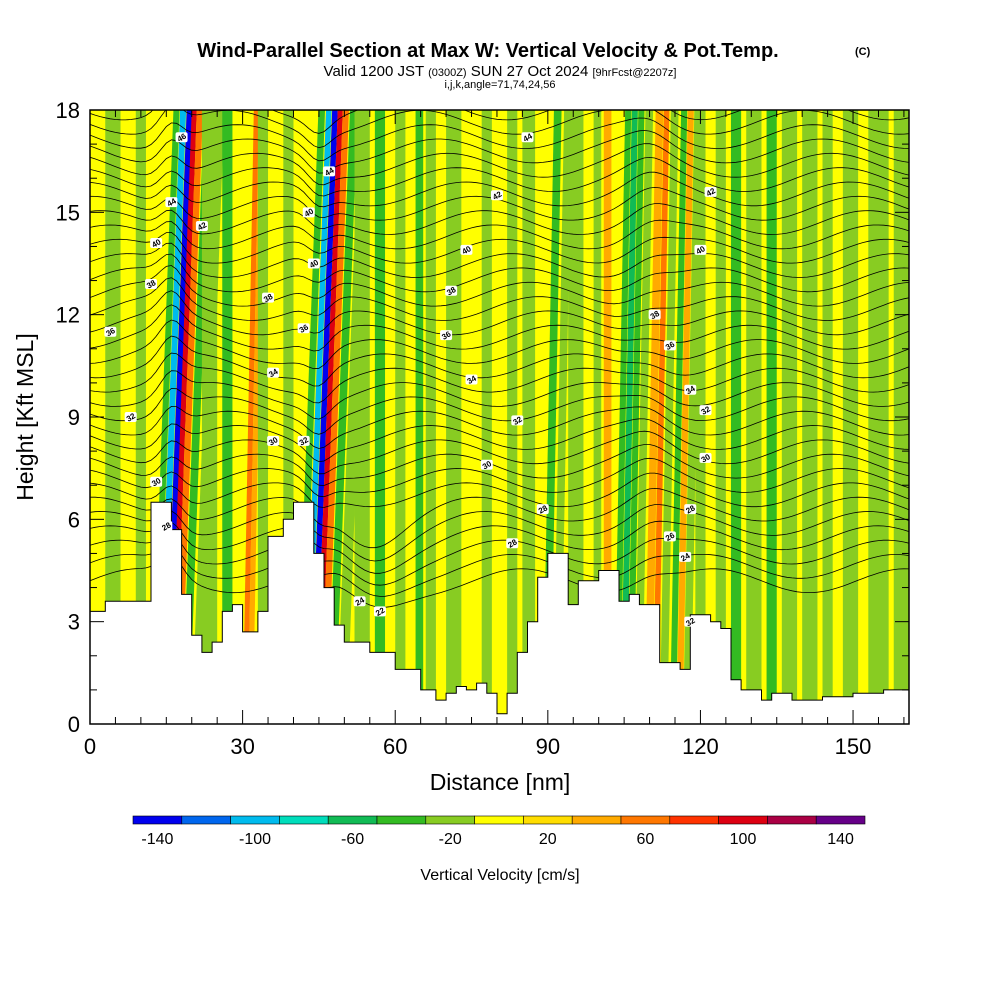 This screenshot has height=1000, width=1000. Describe the element at coordinates (548, 746) in the screenshot. I see `x-tick-label: 90` at that location.